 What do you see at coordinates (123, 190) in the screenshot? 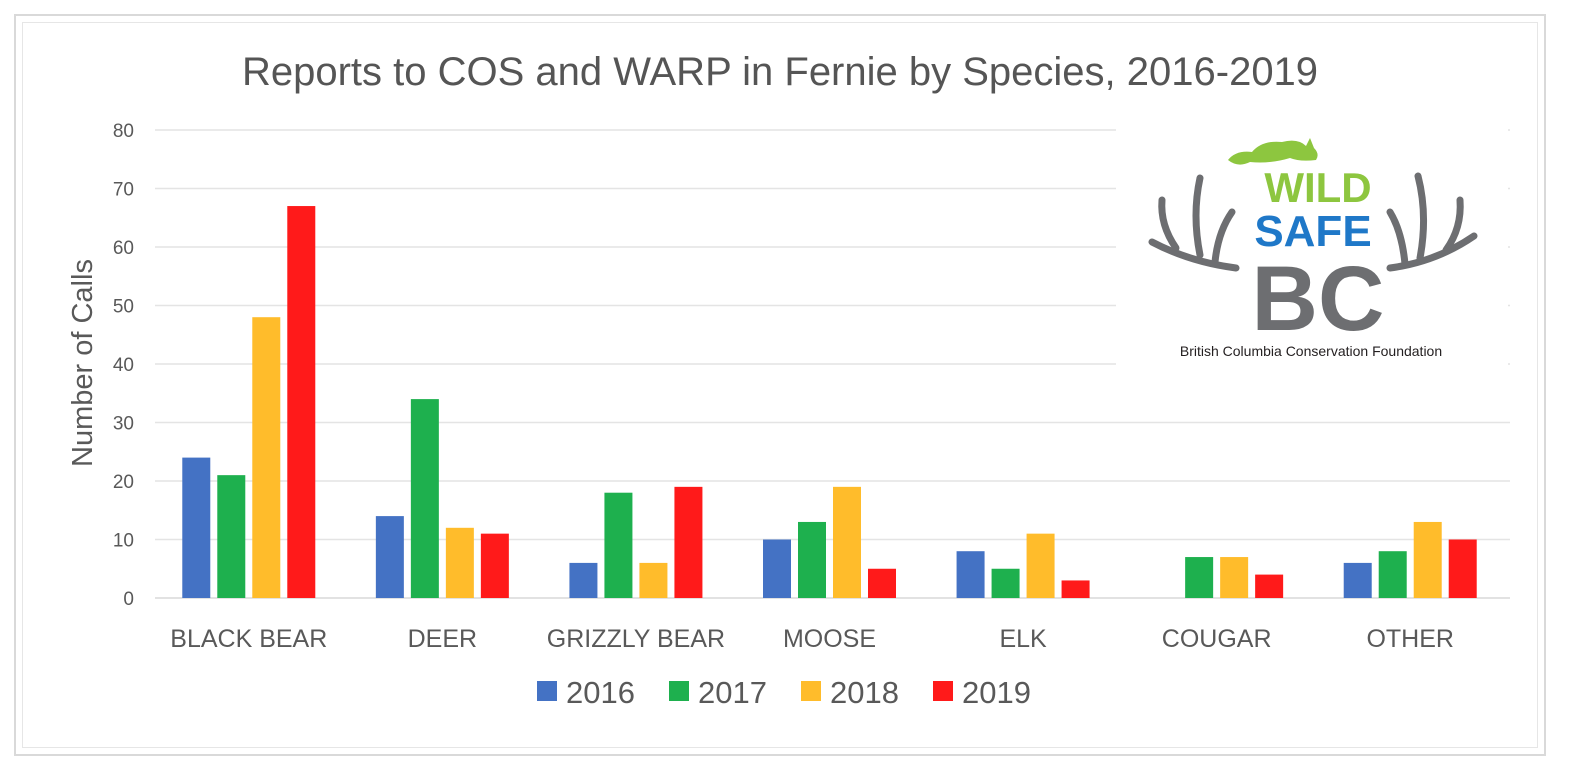
I see `y-tick-label: 70` at bounding box center [123, 190].